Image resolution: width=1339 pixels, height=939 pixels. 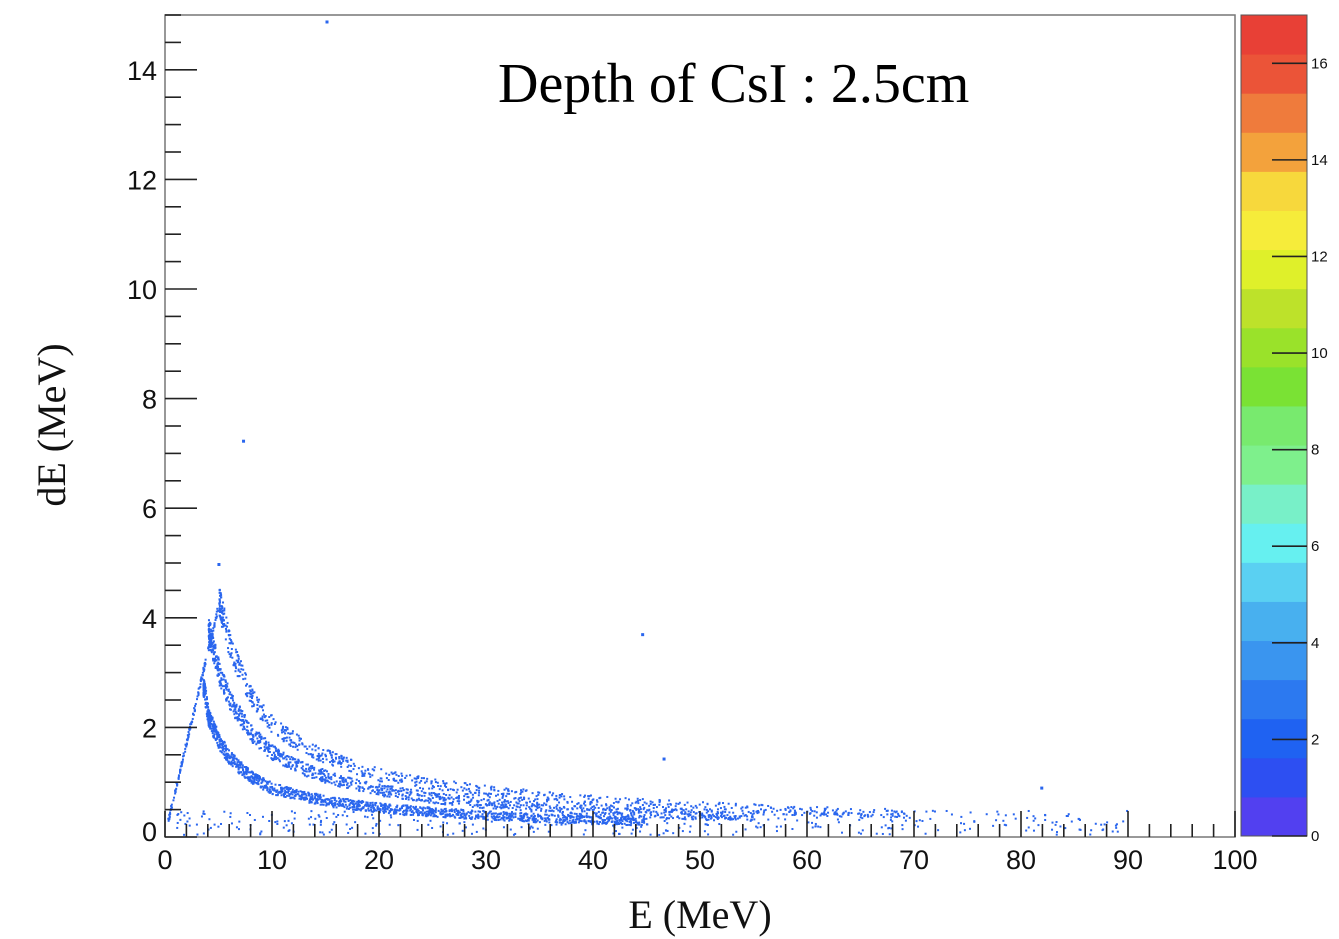 I want to click on z-tick-label: 12, so click(x=1319, y=256).